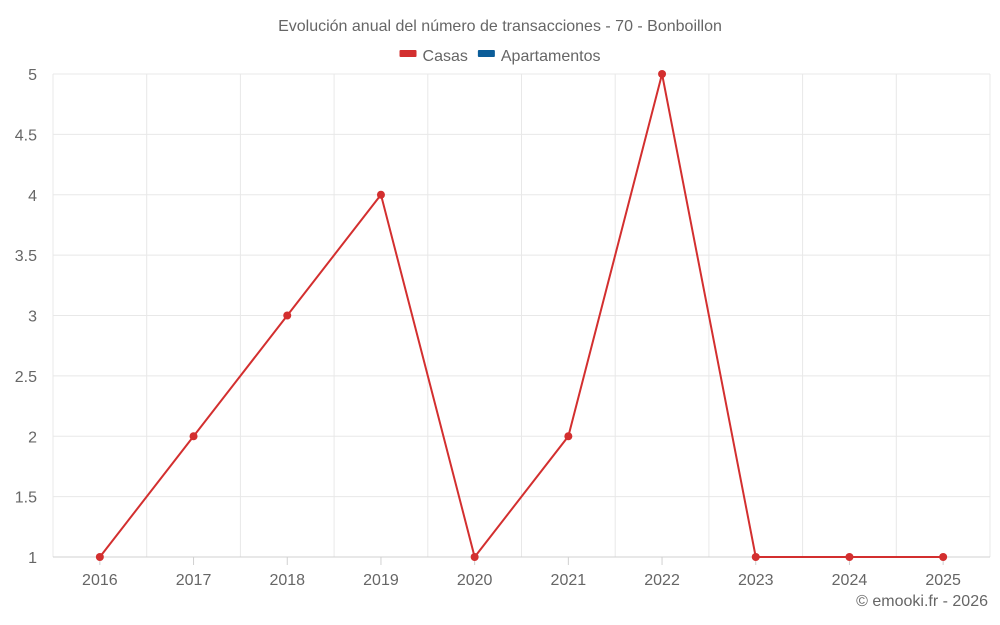 This screenshot has height=625, width=1000. I want to click on x-tick-label: 2023, so click(756, 580).